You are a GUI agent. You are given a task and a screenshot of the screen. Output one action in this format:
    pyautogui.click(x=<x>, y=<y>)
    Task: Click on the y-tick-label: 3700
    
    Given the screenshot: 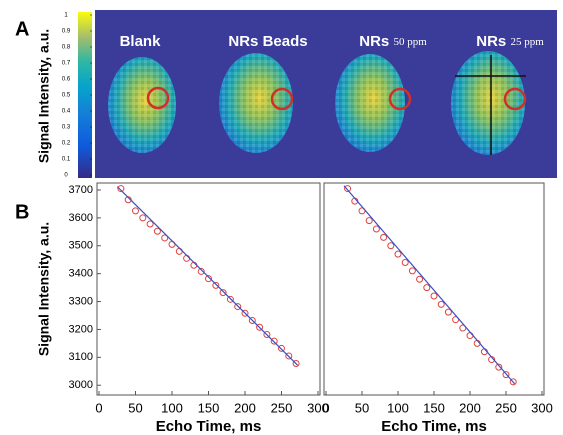 What is the action you would take?
    pyautogui.click(x=81, y=190)
    